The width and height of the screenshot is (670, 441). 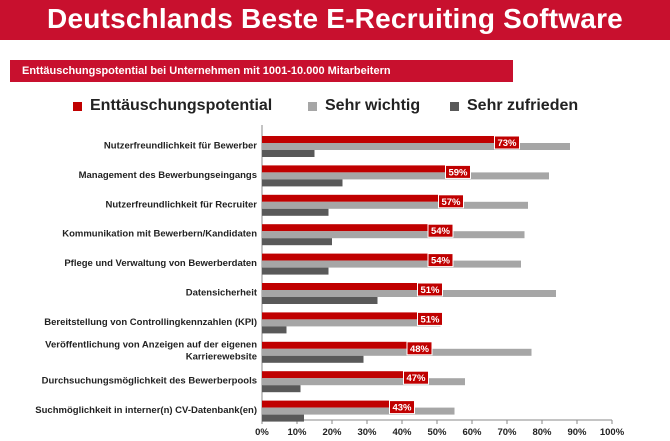 What do you see at coordinates (472, 432) in the screenshot?
I see `x-tick-label: 60%` at bounding box center [472, 432].